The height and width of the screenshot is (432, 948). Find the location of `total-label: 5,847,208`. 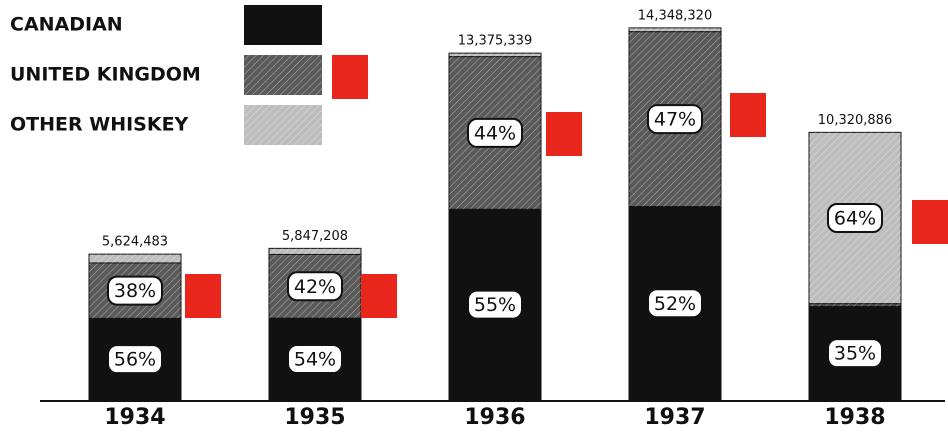

total-label: 5,847,208 is located at coordinates (315, 236).